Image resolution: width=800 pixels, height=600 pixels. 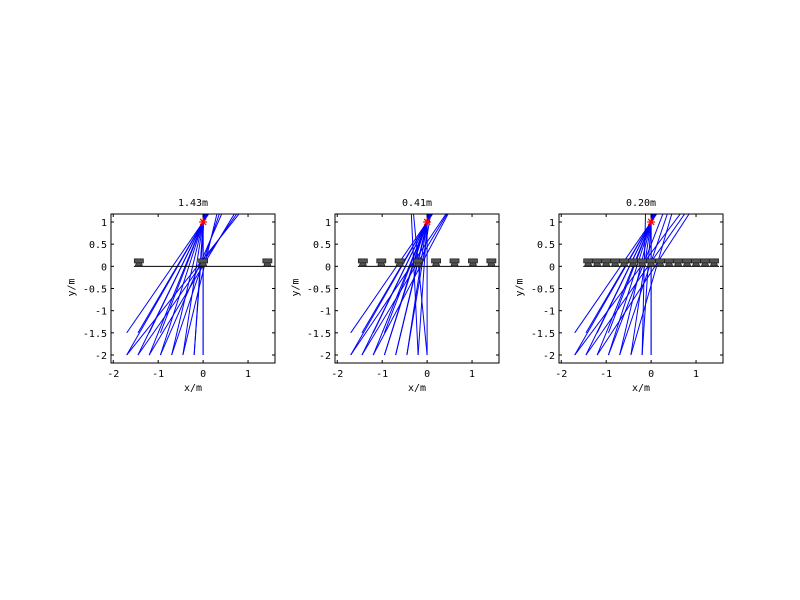 I want to click on subplot-title: 0.41m, so click(x=417, y=203).